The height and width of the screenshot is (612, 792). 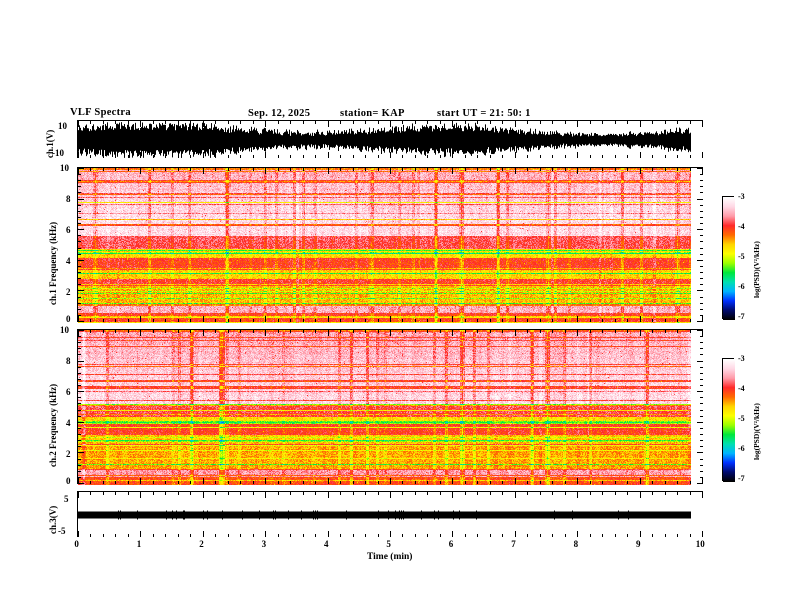 I want to click on x-axis-tick-0: 0, so click(x=76, y=544).